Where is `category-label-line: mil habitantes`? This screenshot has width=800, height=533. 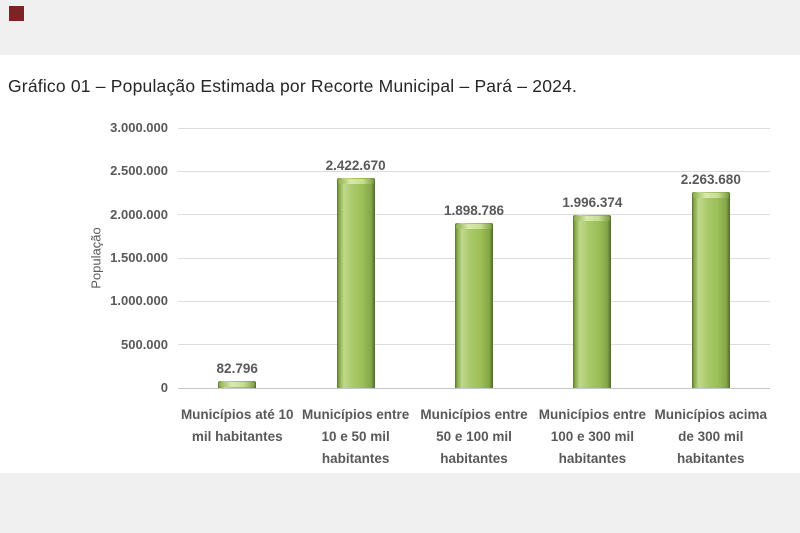
category-label-line: mil habitantes is located at coordinates (237, 436).